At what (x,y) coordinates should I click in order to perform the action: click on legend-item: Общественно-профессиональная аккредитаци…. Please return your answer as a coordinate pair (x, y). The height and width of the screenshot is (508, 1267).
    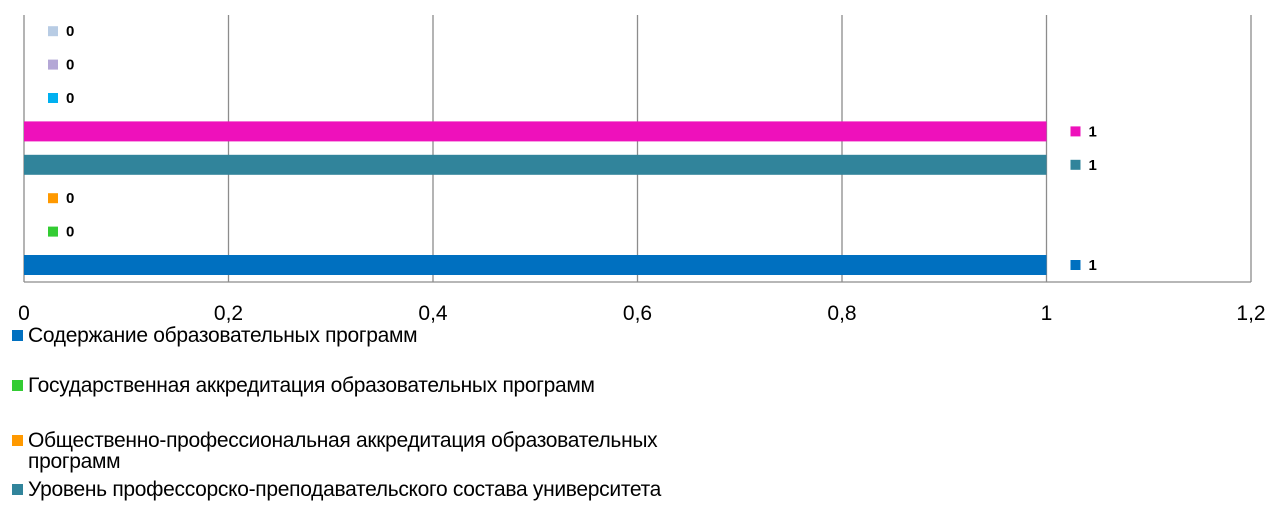
    Looking at the image, I should click on (365, 451).